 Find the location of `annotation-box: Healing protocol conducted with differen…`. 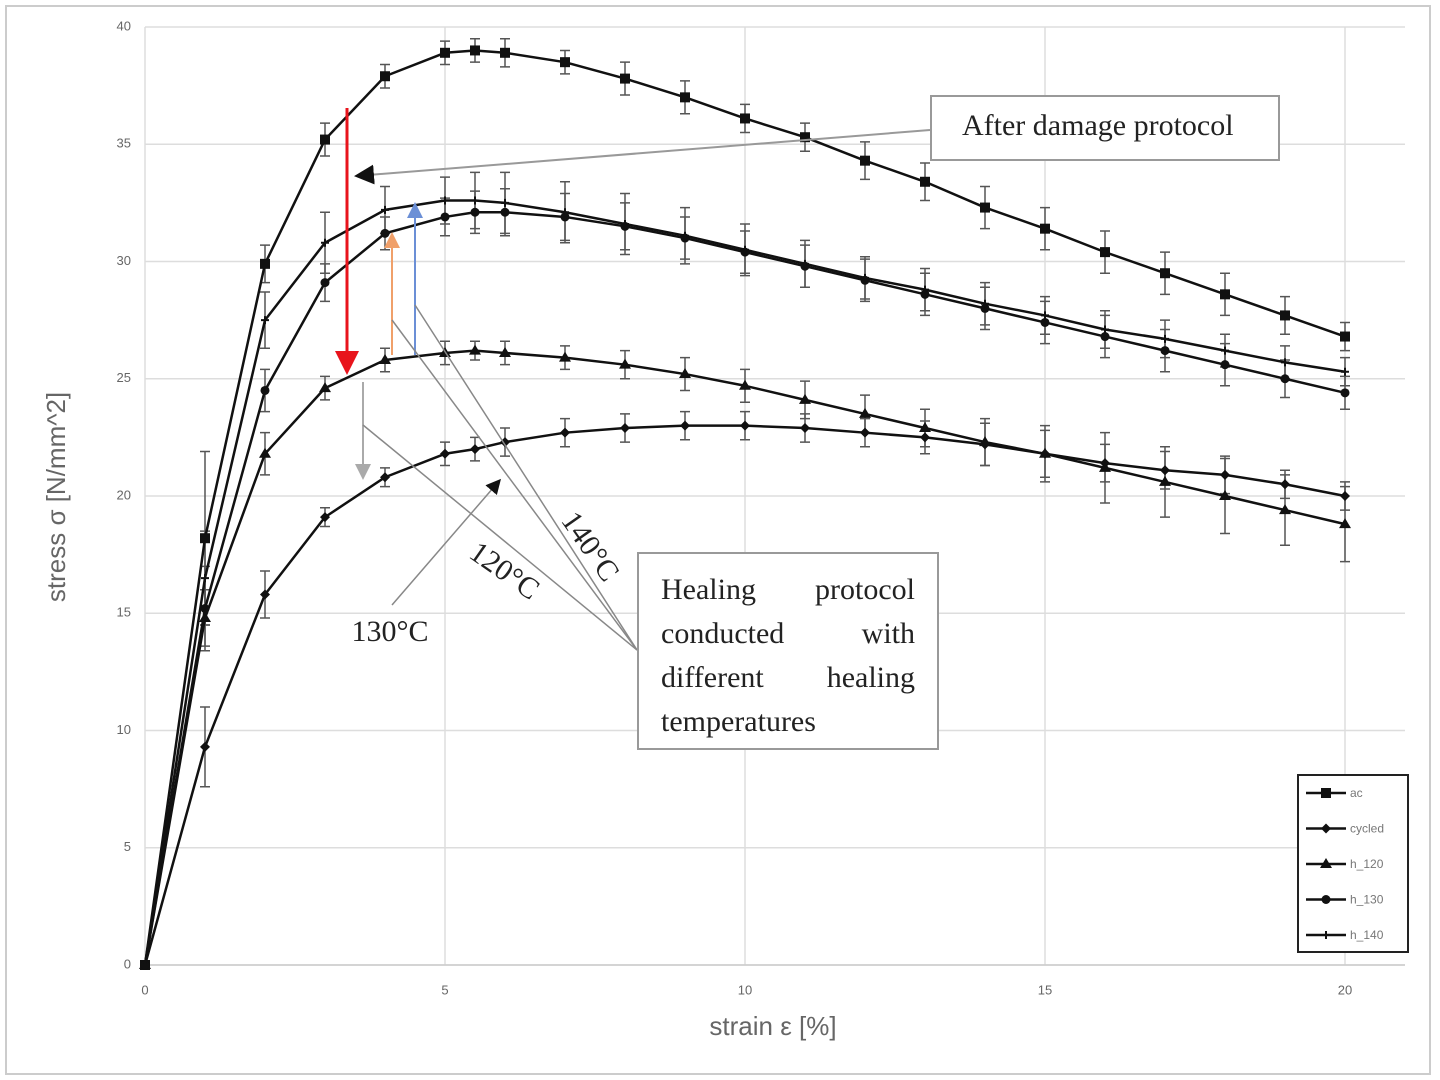

annotation-box: Healing protocol conducted with differen… is located at coordinates (788, 651).